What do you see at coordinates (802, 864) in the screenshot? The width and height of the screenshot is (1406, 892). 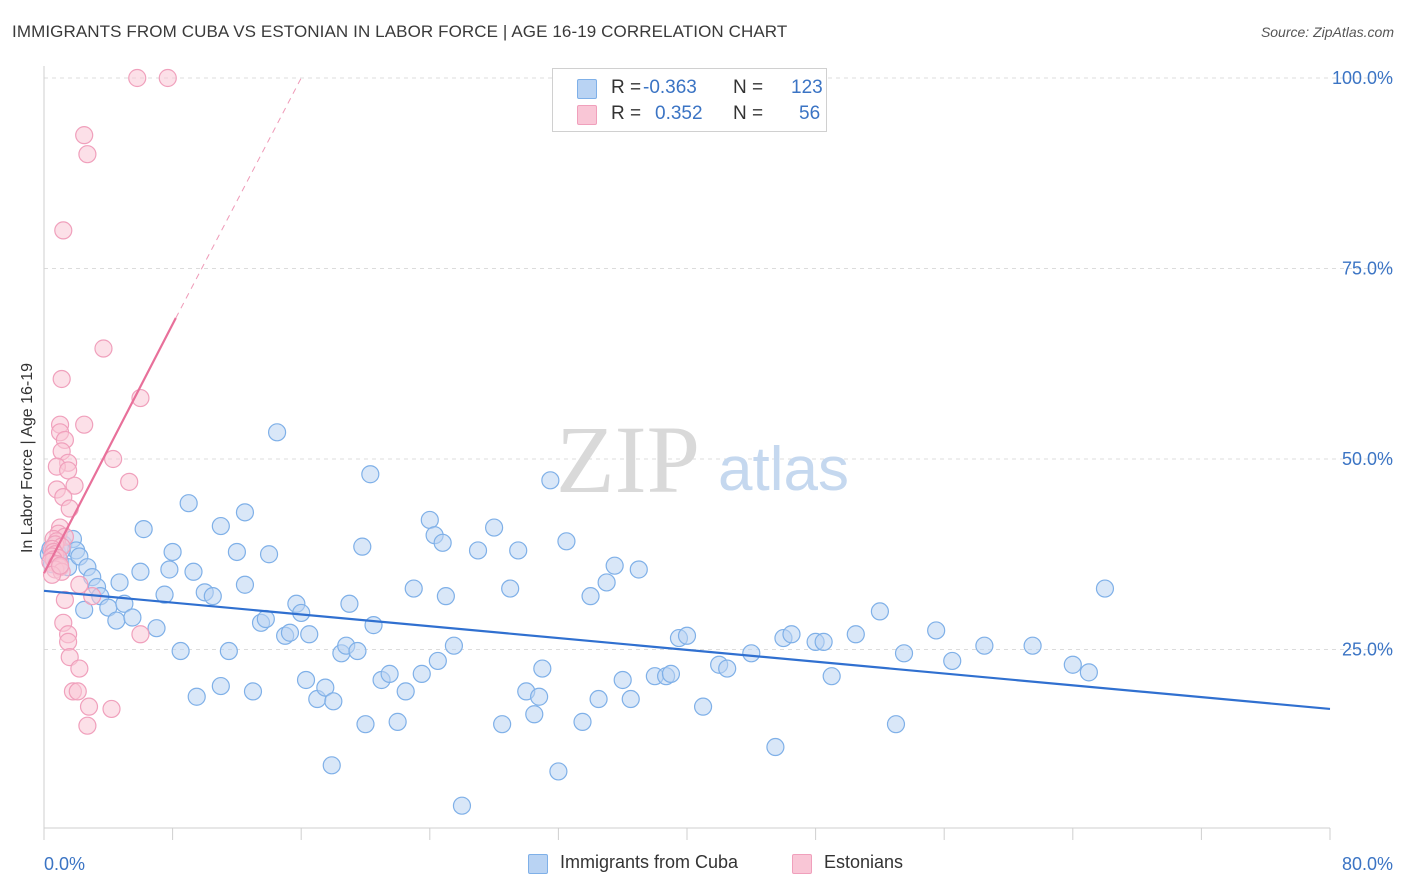 I see `estonians-swatch` at bounding box center [802, 864].